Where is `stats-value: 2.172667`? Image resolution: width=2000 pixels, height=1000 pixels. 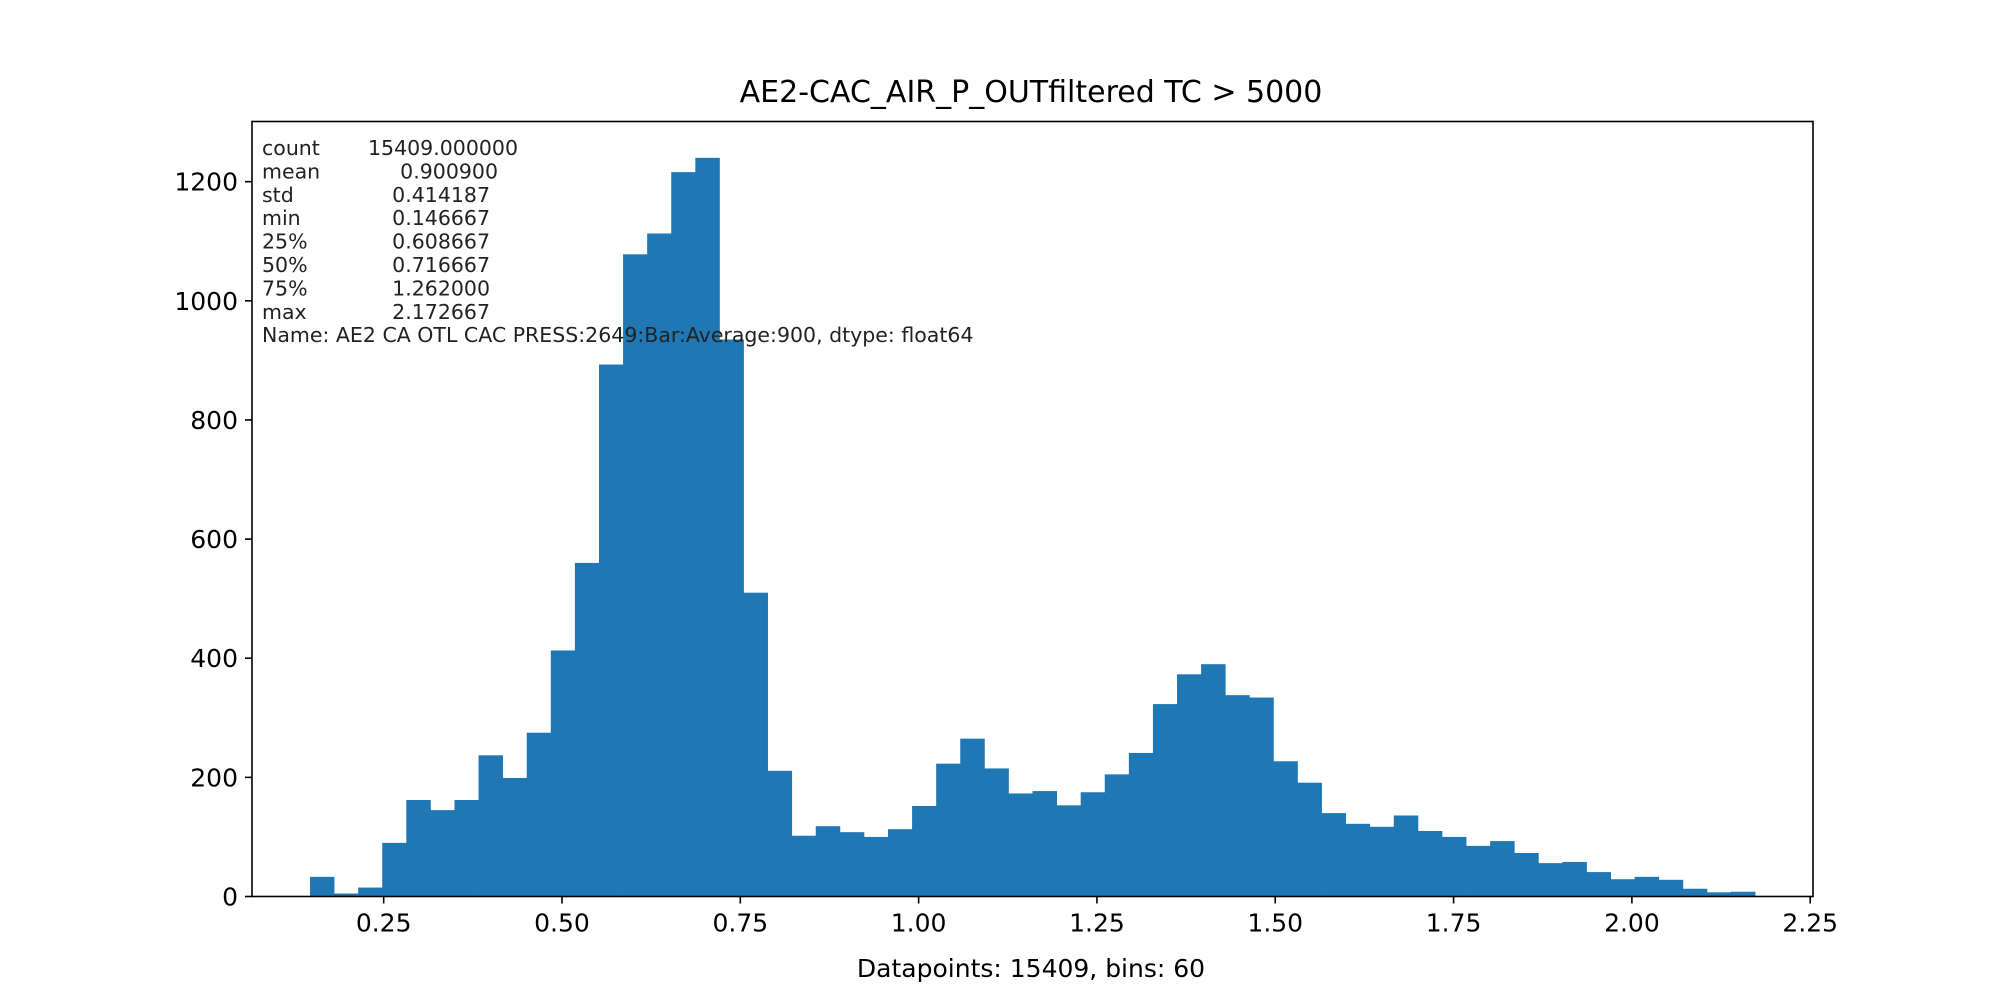 stats-value: 2.172667 is located at coordinates (441, 312).